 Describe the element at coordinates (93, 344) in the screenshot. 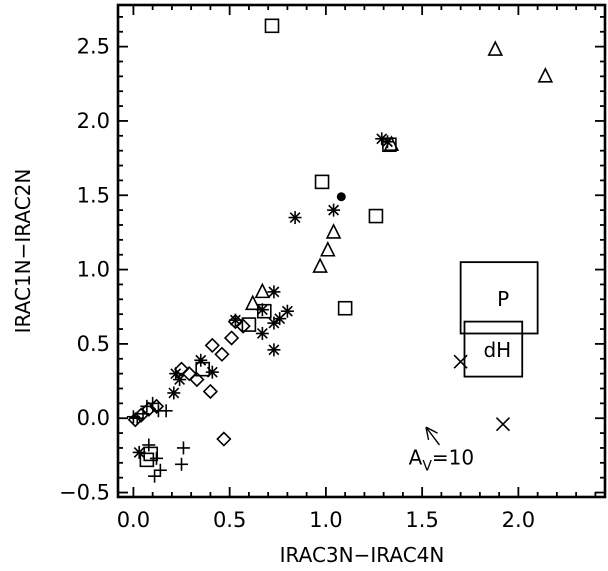

I see `y-tick-label: 0.5` at that location.